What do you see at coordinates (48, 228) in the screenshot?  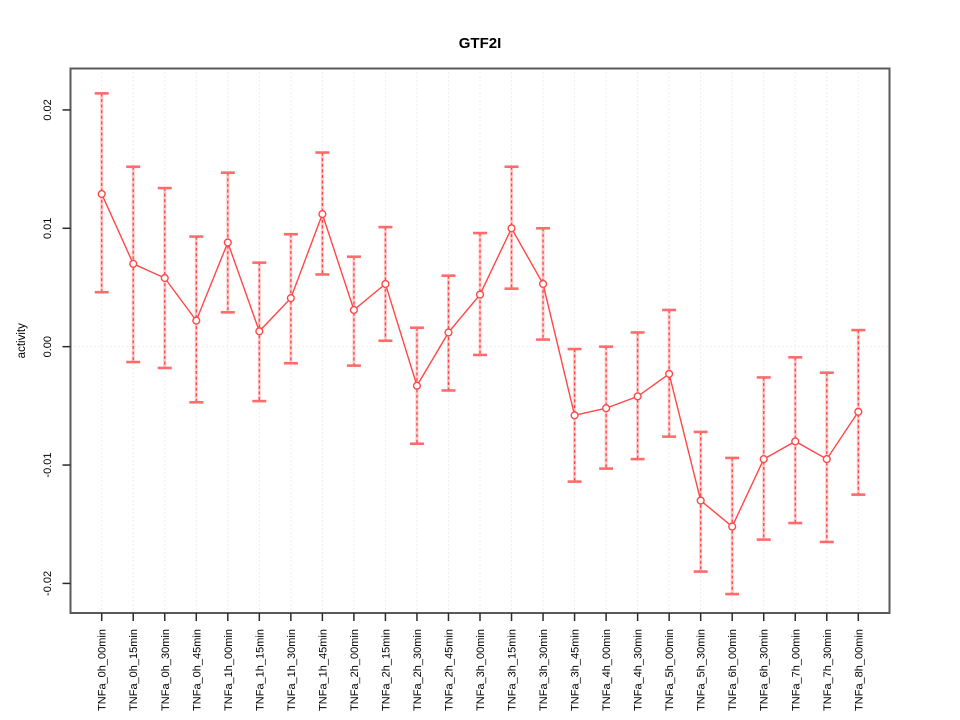 I see `y-tick-label: 0.01` at bounding box center [48, 228].